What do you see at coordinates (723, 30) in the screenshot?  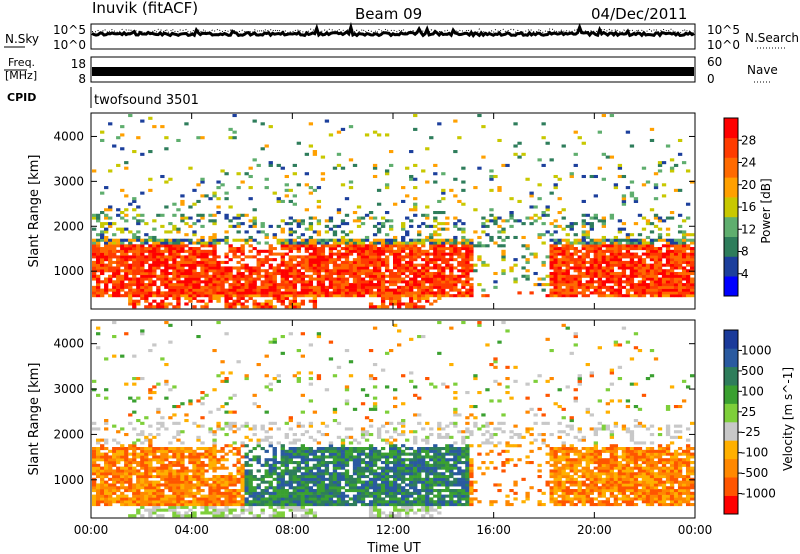 I see `noise-right-tick-top: 10^5` at bounding box center [723, 30].